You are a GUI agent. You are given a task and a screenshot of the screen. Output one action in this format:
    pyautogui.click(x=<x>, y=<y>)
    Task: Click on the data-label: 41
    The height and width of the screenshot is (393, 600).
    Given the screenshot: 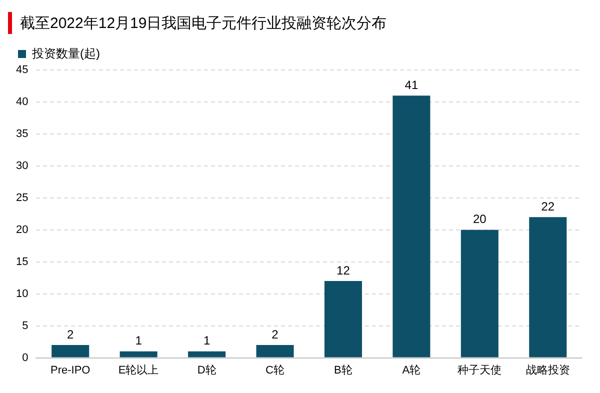 What is the action you would take?
    pyautogui.click(x=411, y=85)
    